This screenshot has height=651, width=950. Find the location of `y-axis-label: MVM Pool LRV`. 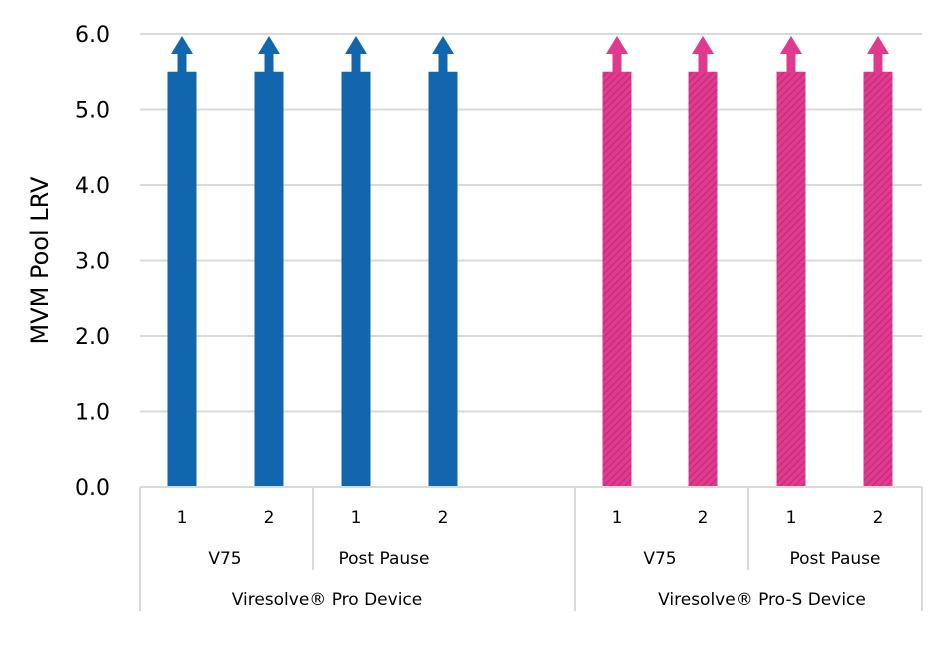

y-axis-label: MVM Pool LRV is located at coordinates (40, 260).